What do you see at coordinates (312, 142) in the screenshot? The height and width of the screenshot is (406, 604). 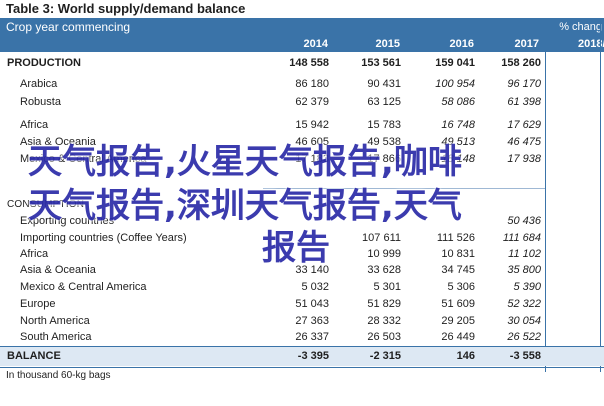 I see `cell-2014: 46 605` at bounding box center [312, 142].